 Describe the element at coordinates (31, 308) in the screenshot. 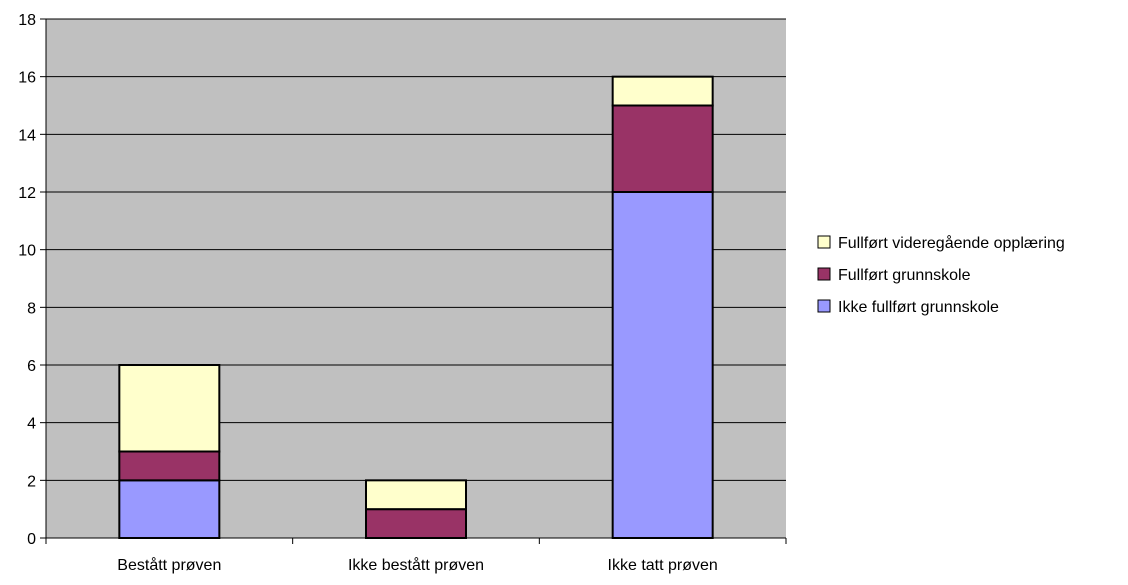

I see `y-tick-label: 8` at that location.